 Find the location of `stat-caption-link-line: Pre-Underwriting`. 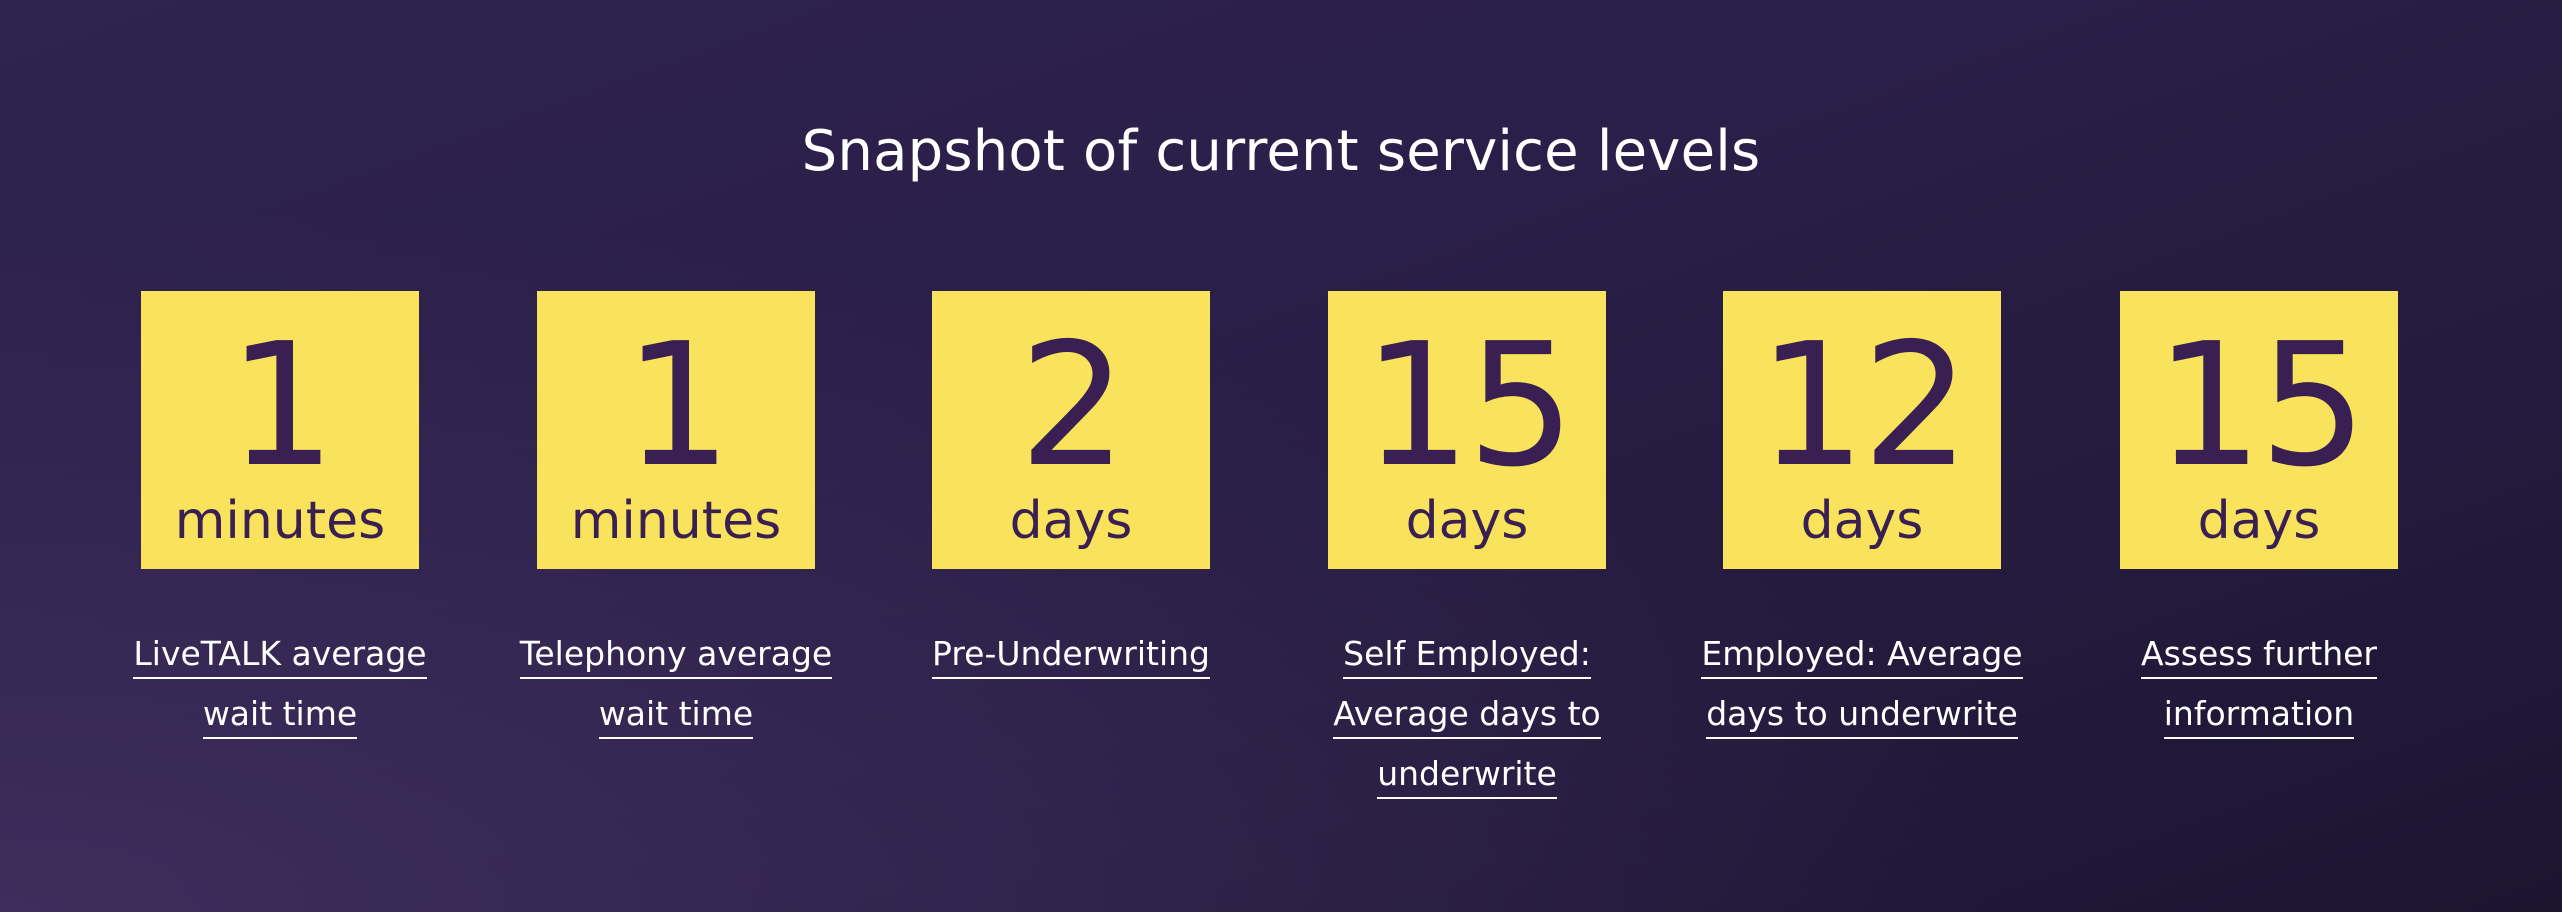

stat-caption-link-line: Pre-Underwriting is located at coordinates (1071, 656).